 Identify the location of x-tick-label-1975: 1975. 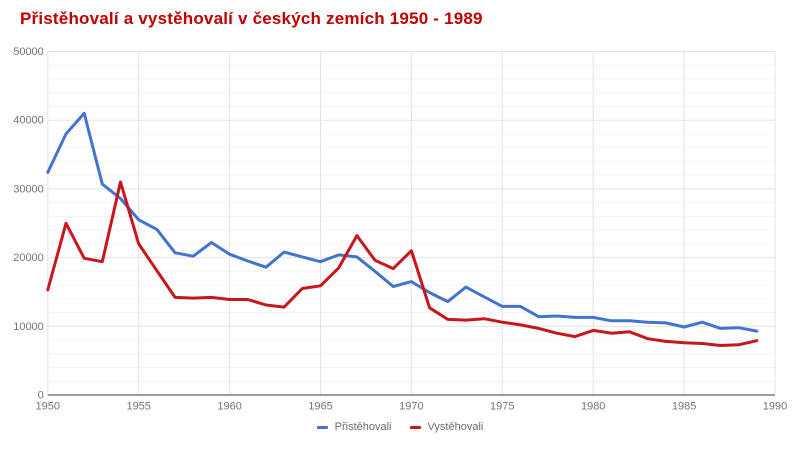
(502, 407).